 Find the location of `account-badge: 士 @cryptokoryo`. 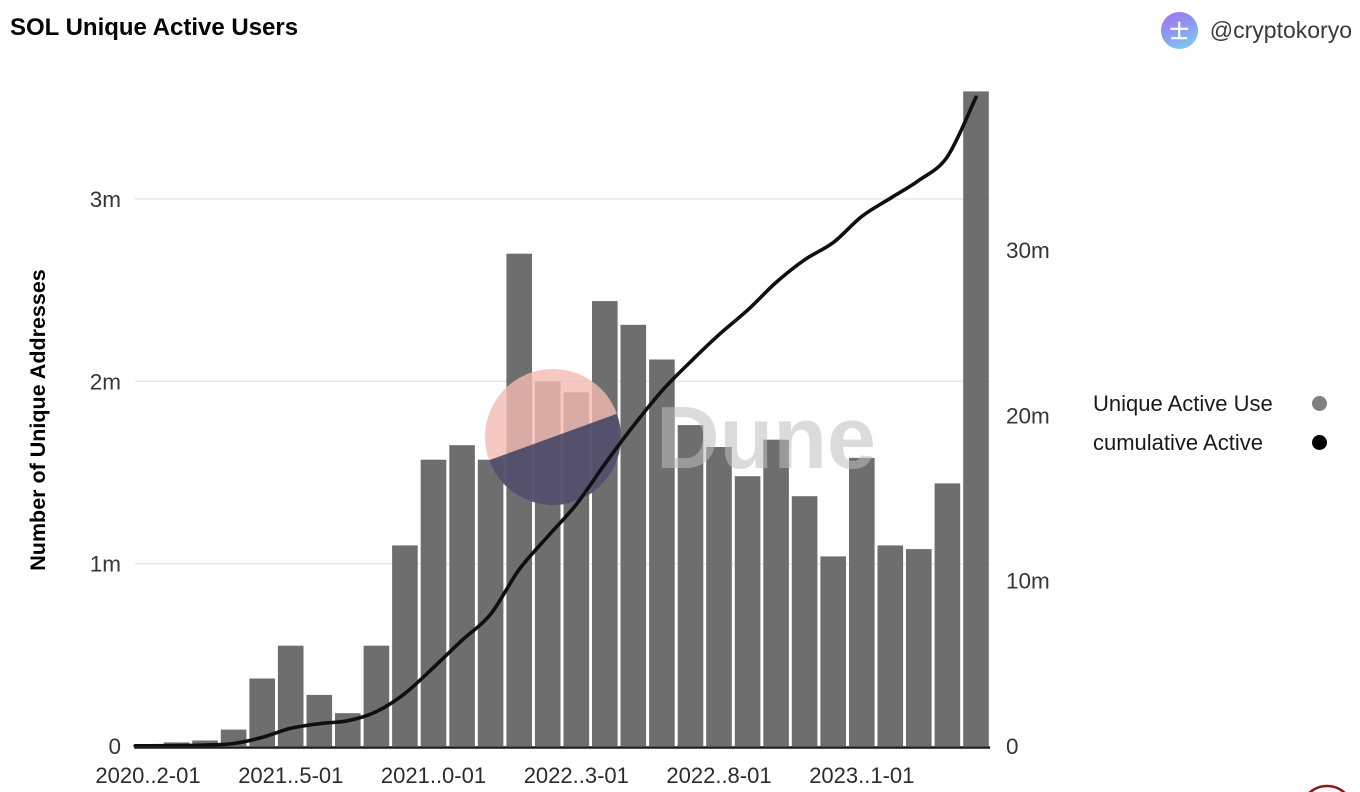

account-badge: 士 @cryptokoryo is located at coordinates (1256, 30).